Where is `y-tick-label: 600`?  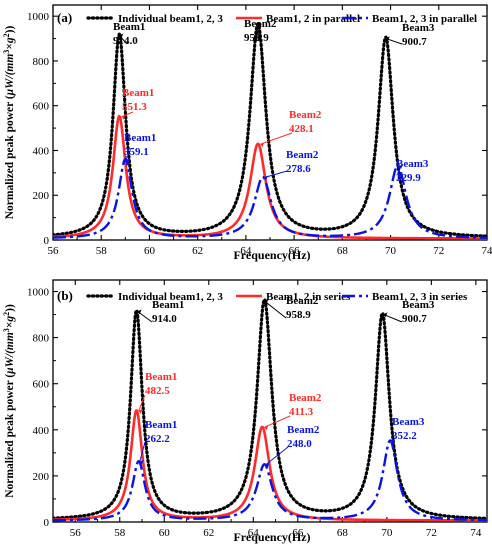
y-tick-label: 600 is located at coordinates (41, 107).